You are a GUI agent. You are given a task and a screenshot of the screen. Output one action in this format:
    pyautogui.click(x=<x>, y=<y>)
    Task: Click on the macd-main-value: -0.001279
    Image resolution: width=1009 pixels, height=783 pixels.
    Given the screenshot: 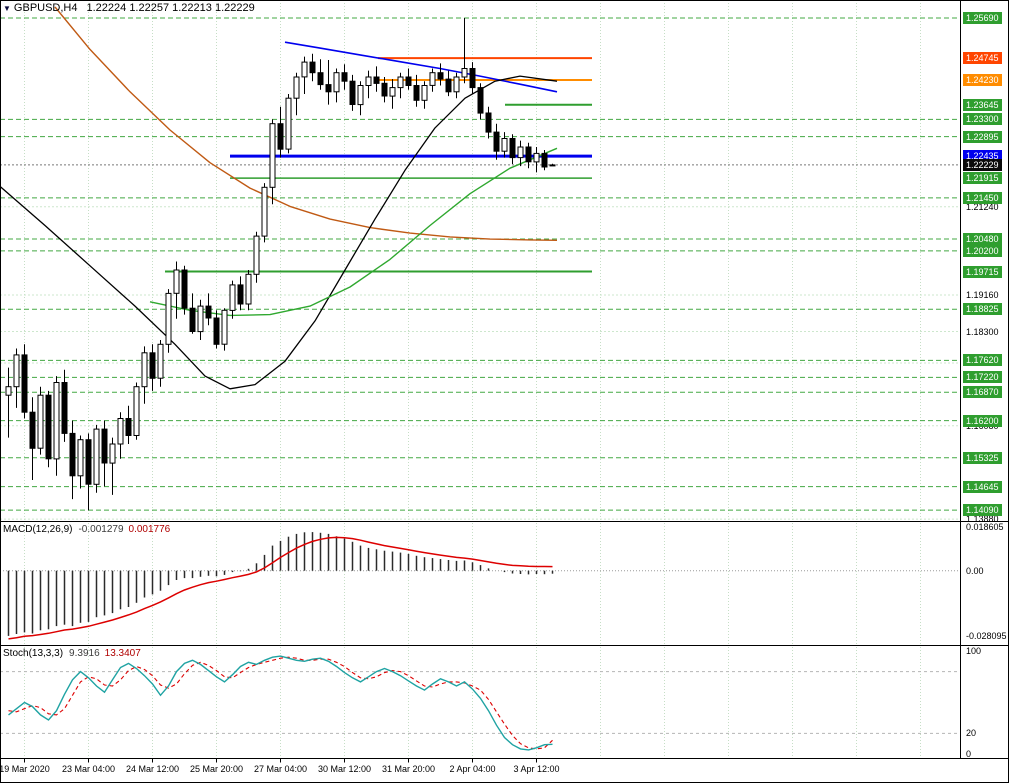 What is the action you would take?
    pyautogui.click(x=101, y=529)
    